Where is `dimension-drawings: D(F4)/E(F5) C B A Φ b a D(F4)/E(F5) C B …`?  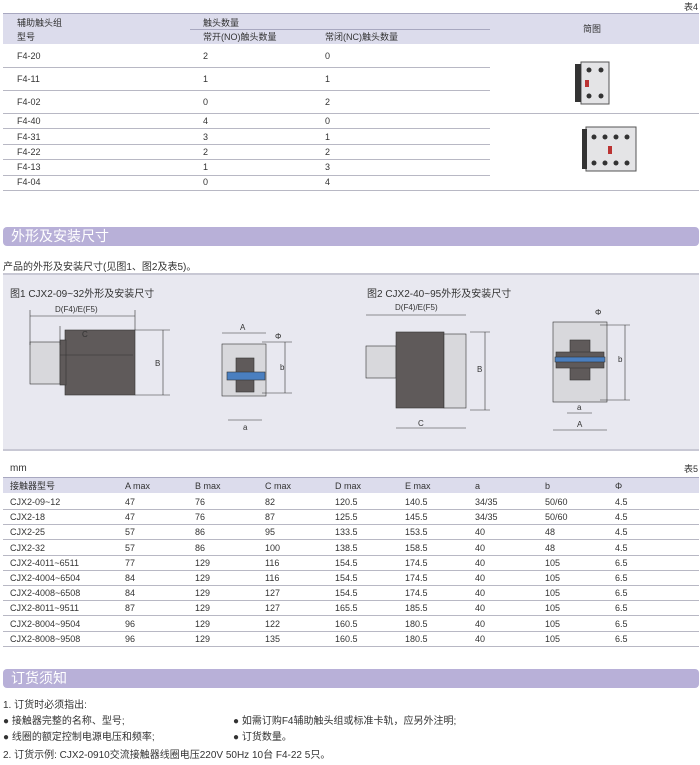
dimension-drawings: D(F4)/E(F5) C B A Φ b a D(F4)/E(F5) C B … is located at coordinates (329, 367).